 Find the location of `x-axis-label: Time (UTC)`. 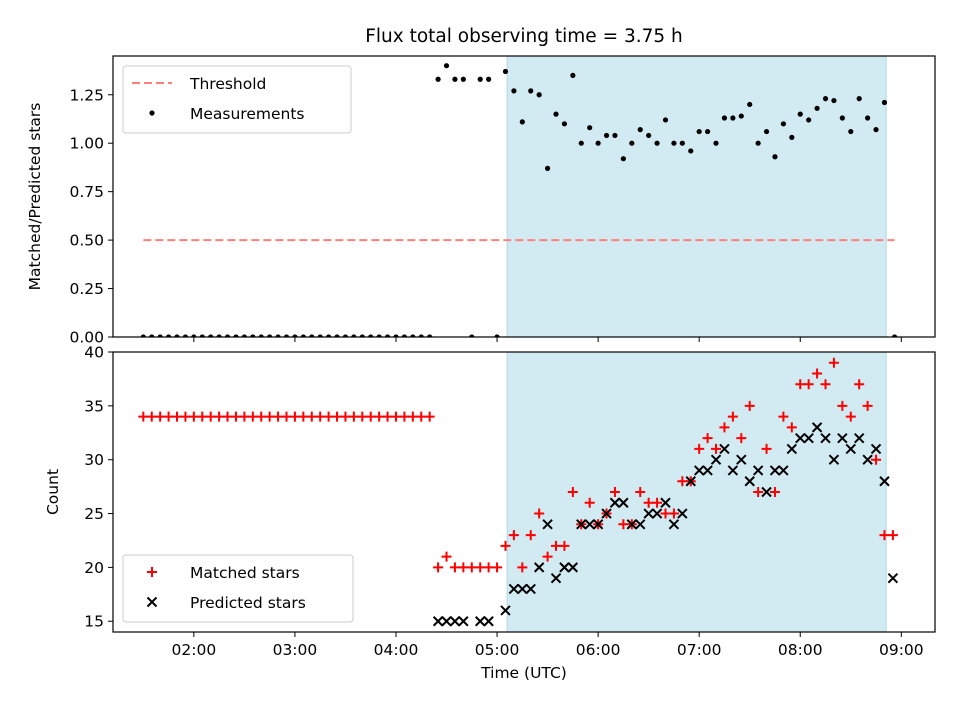

x-axis-label: Time (UTC) is located at coordinates (523, 673).